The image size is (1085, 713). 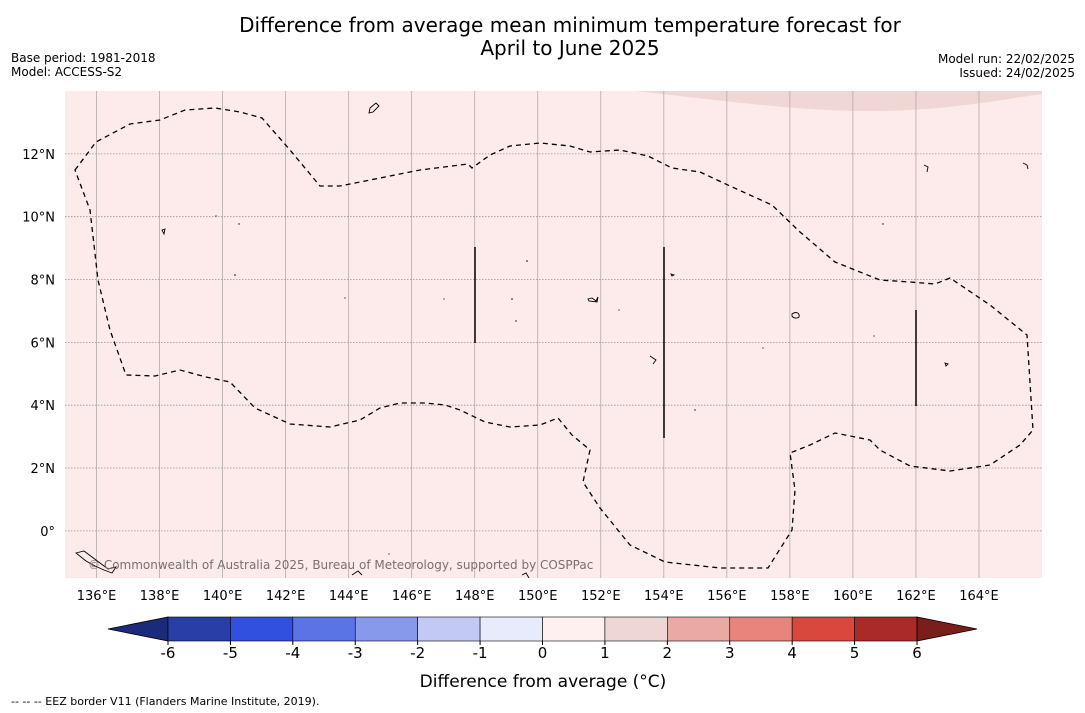 I want to click on lon-tick-label: 156°E, so click(x=727, y=596).